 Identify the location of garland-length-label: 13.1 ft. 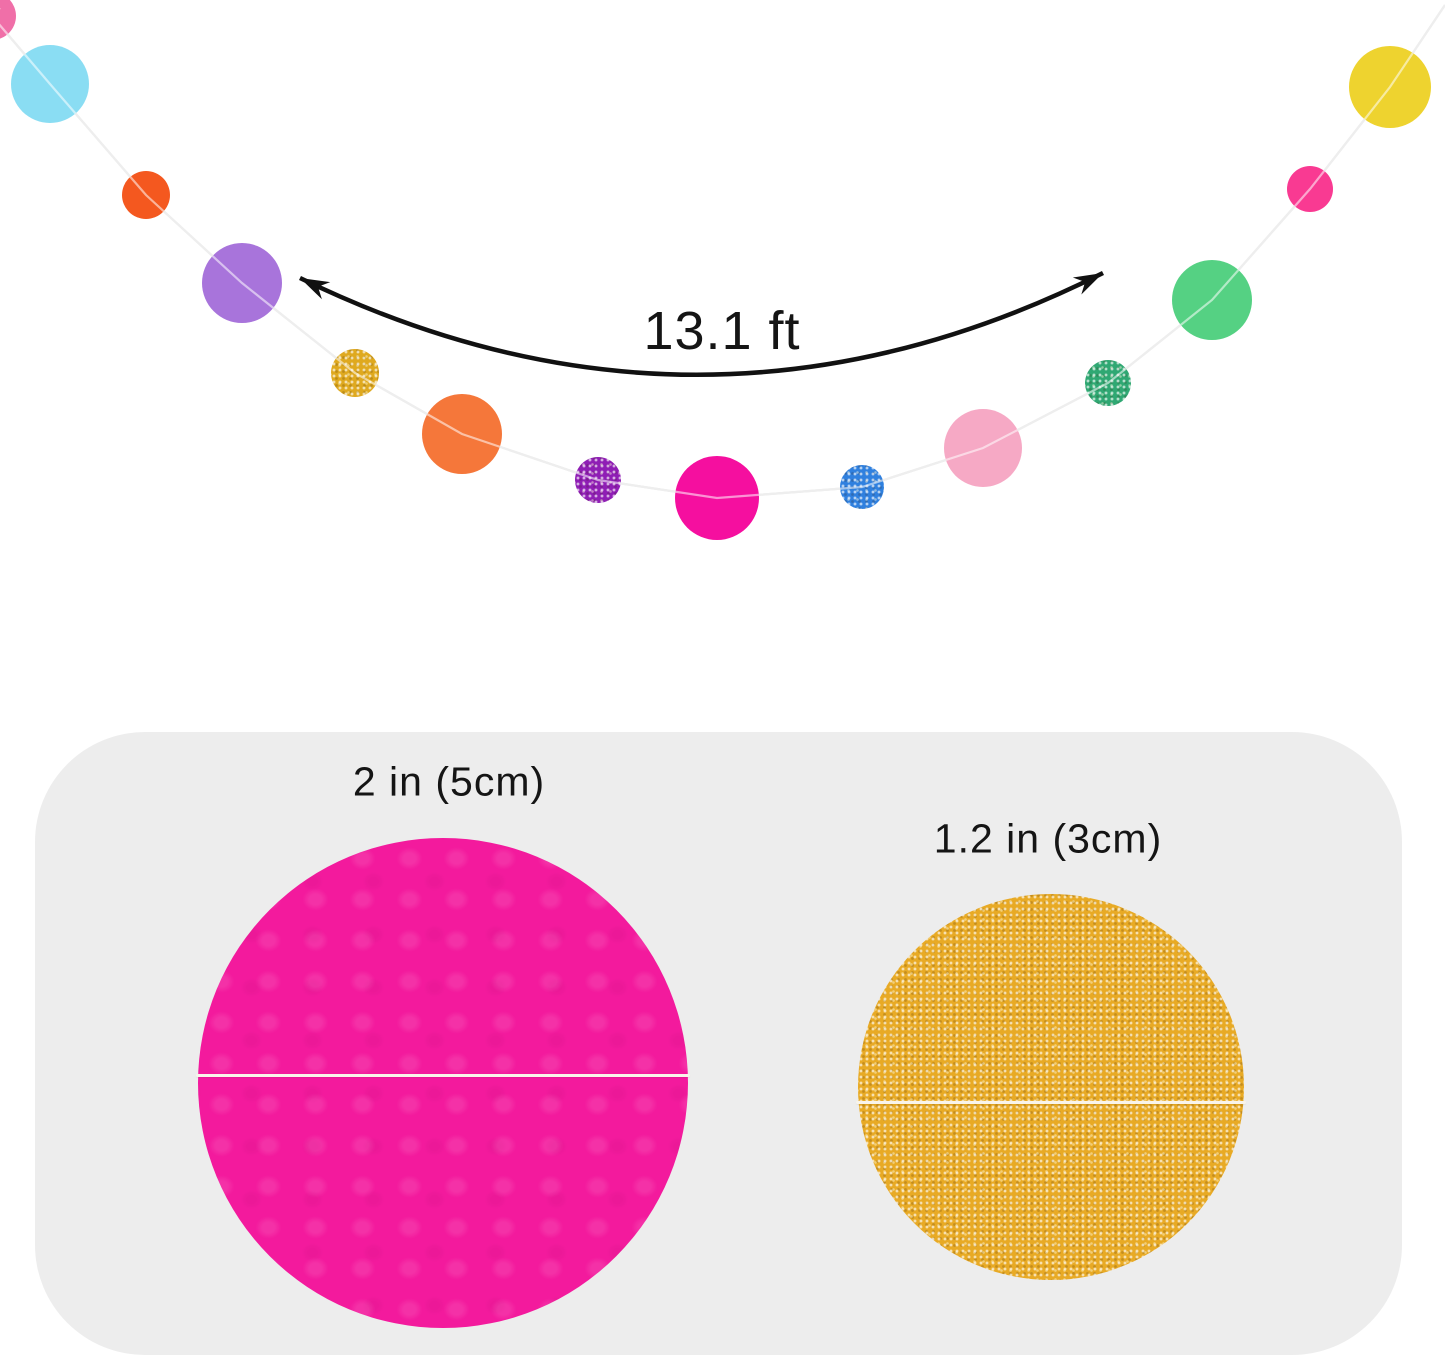
(722, 331).